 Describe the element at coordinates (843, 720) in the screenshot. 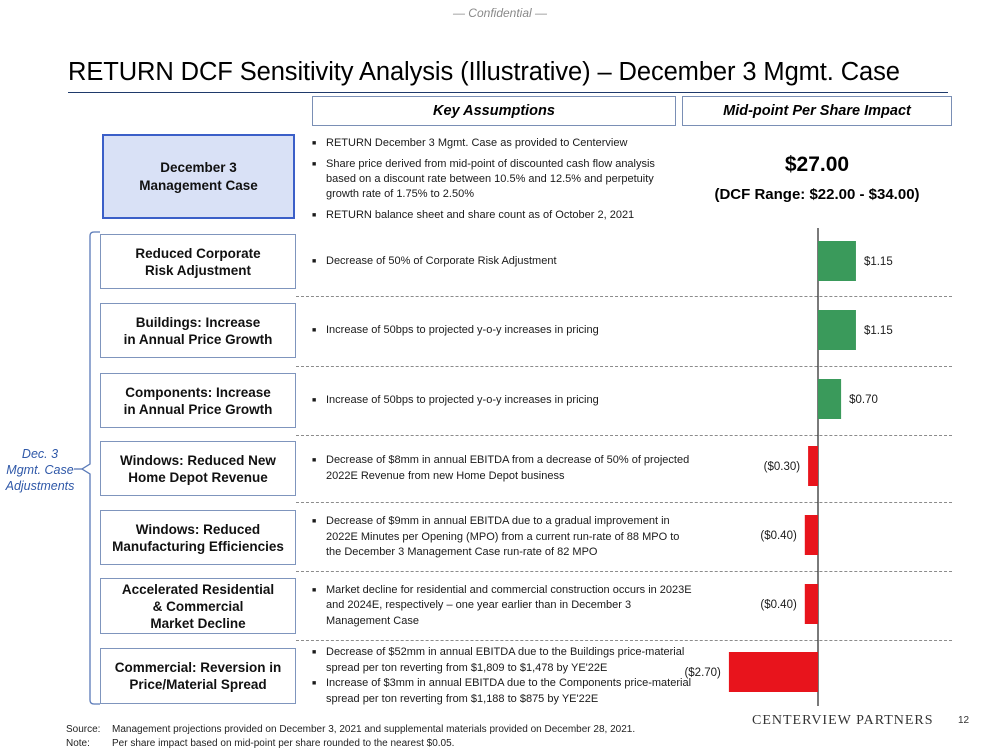

I see `centerview-logo: CENTERVIEW PARTNERS` at that location.